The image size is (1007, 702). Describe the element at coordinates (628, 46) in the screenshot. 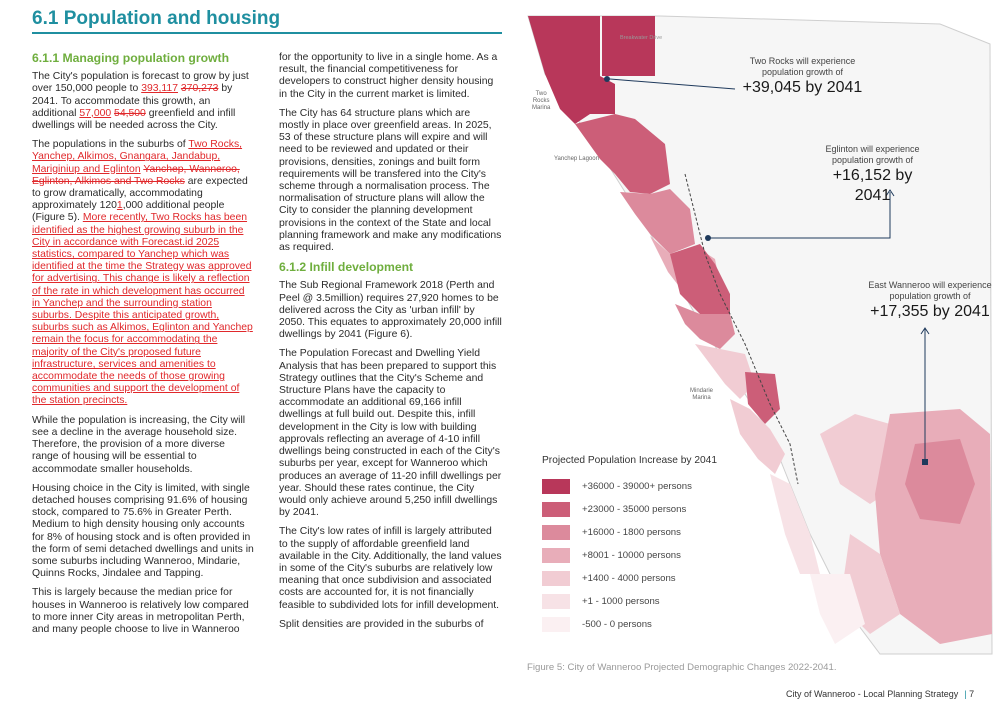

I see `region-two-rocks-north` at that location.